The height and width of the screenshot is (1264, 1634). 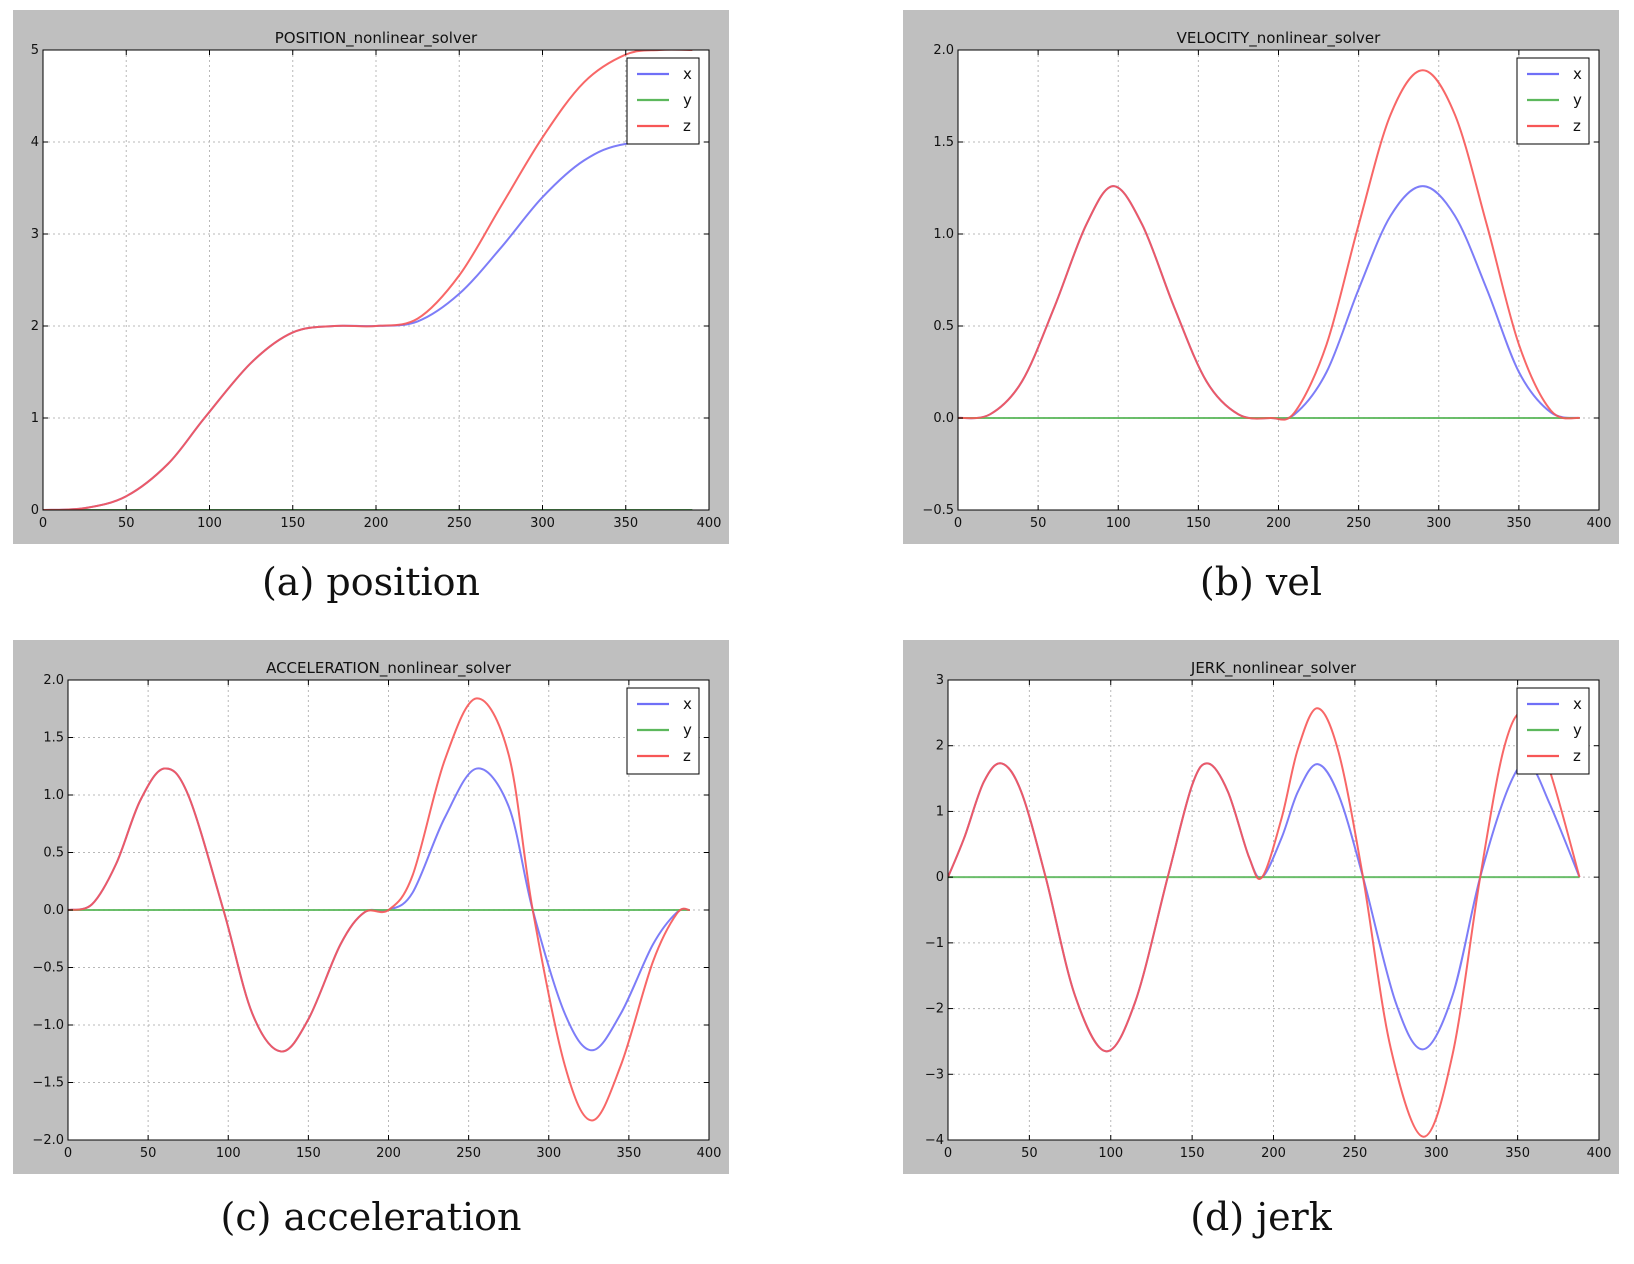 I want to click on y-tick-label: −1.0, so click(x=48, y=1025).